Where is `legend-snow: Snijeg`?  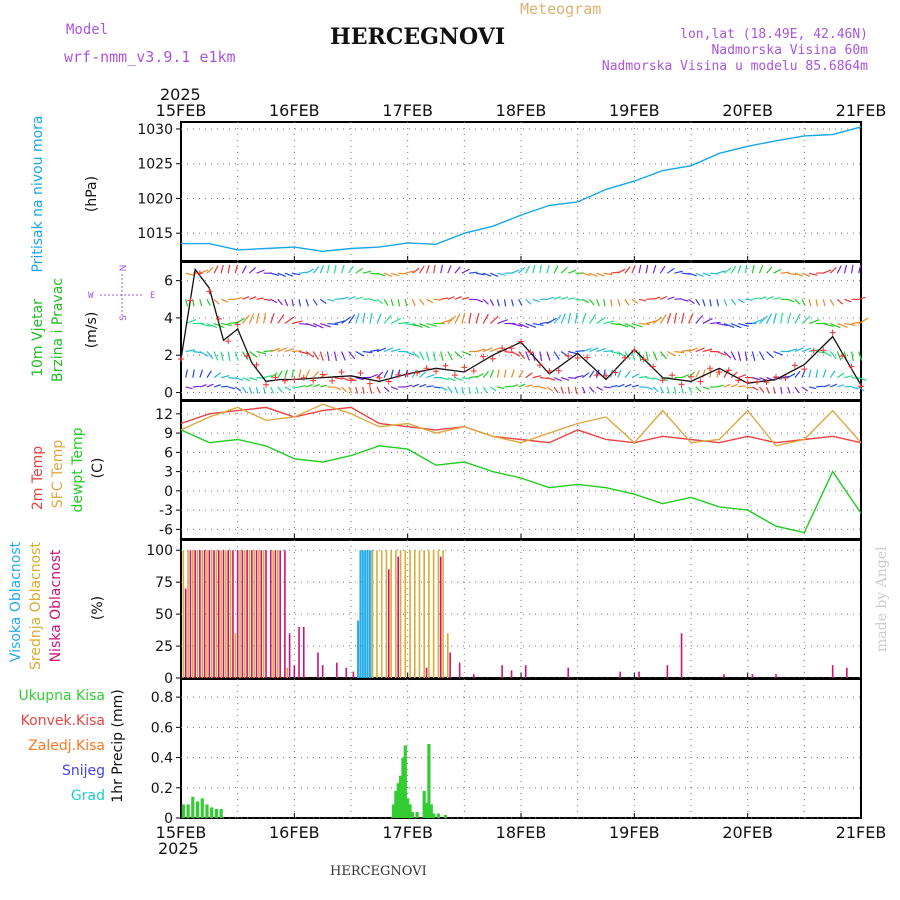
legend-snow: Snijeg is located at coordinates (83, 771).